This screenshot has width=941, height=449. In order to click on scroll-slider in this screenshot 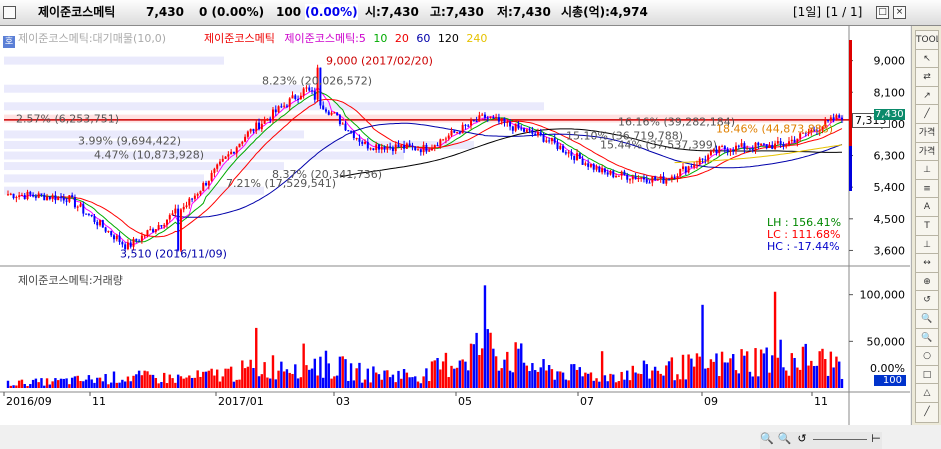, I will do `click(839, 439)`.